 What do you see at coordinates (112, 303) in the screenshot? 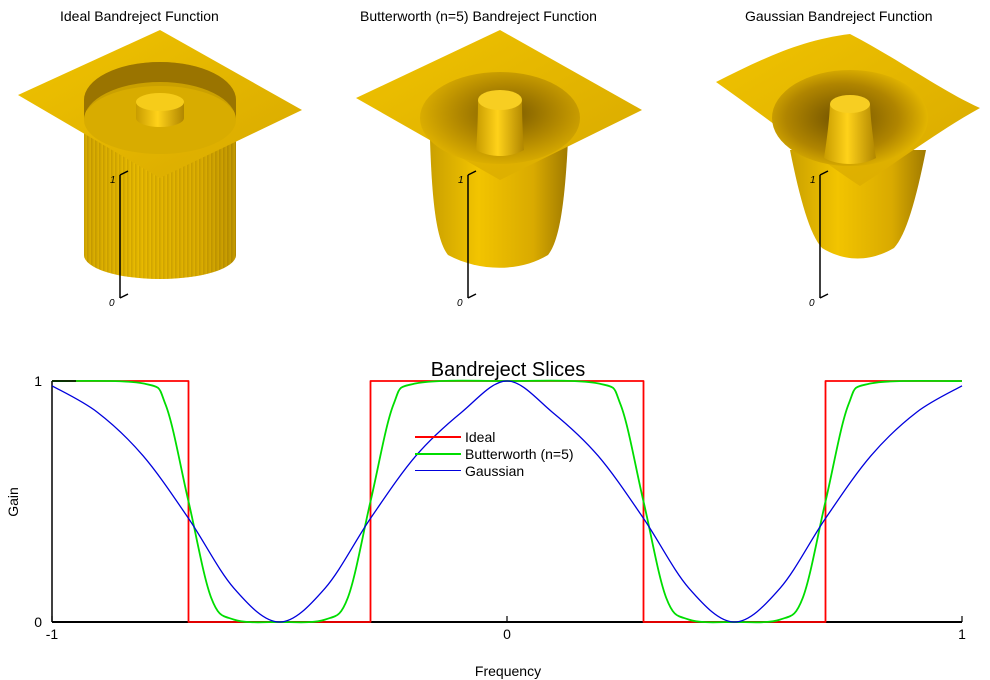
I see `ideal-z-tick-0: 0` at bounding box center [112, 303].